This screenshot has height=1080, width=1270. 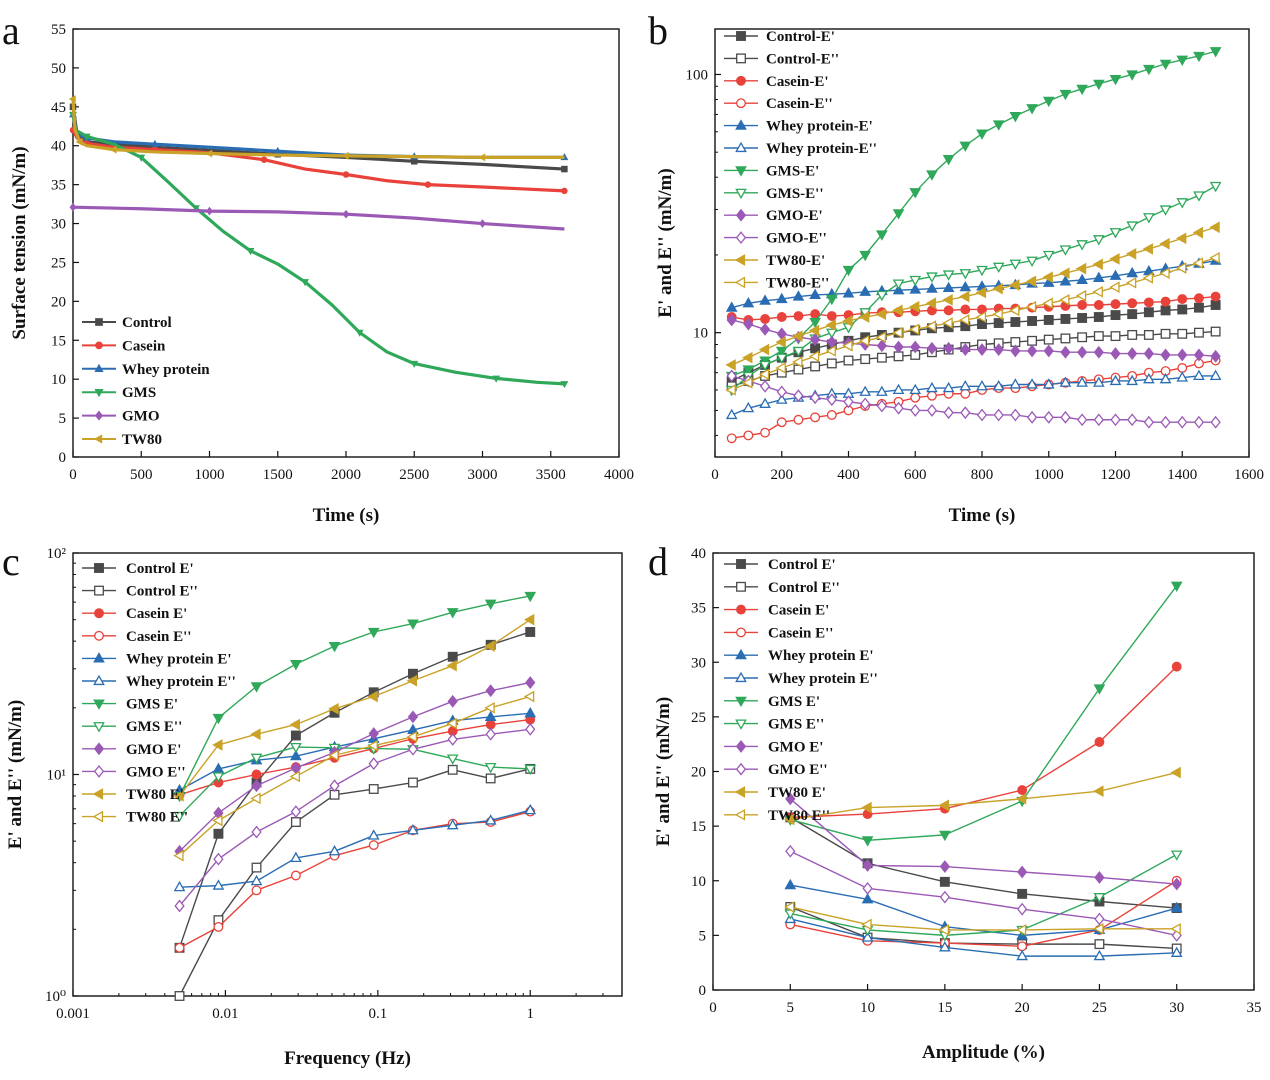 What do you see at coordinates (160, 569) in the screenshot?
I see `legend-label: Control E'` at bounding box center [160, 569].